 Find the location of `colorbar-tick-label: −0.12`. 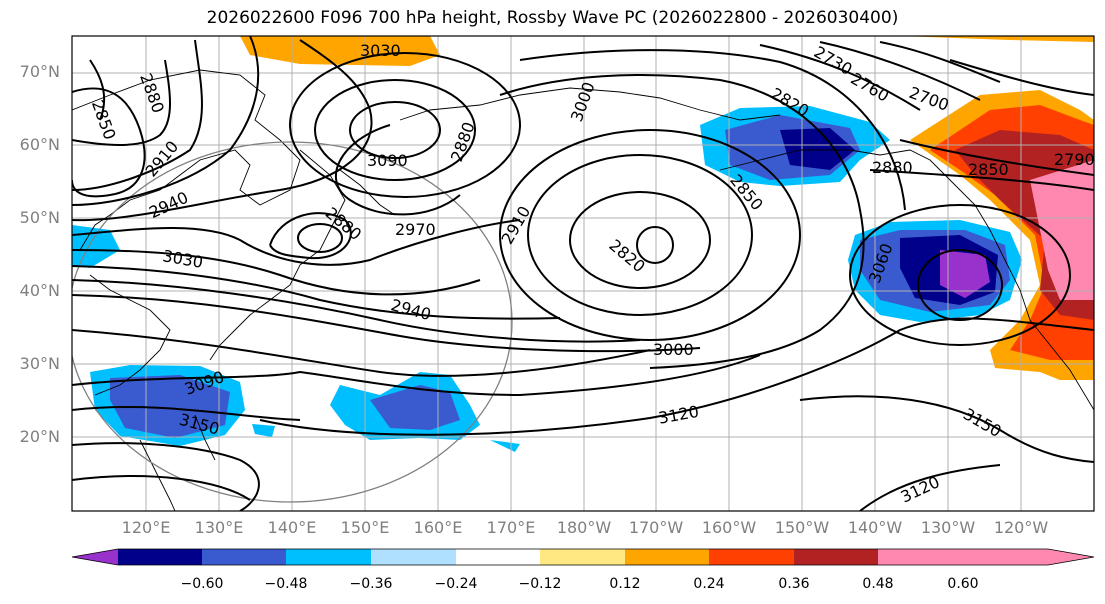

colorbar-tick-label: −0.12 is located at coordinates (540, 584).